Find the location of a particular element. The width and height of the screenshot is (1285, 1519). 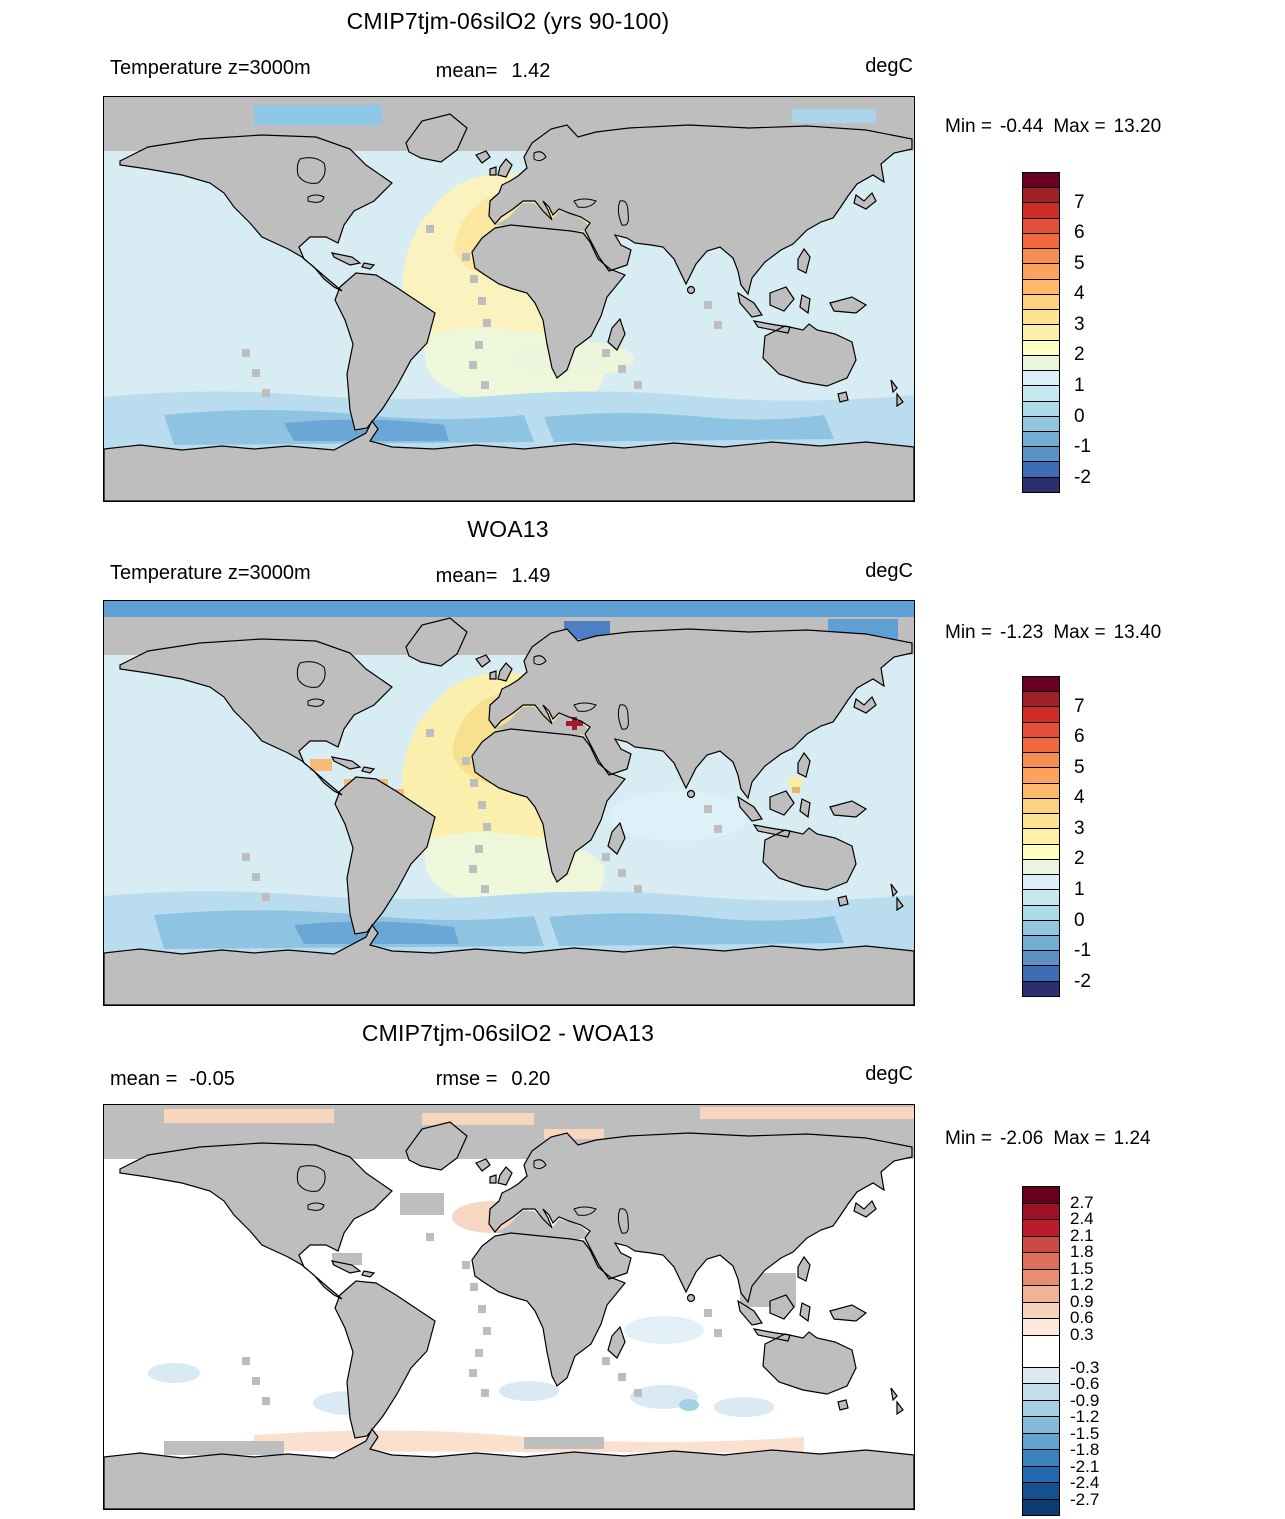

colorbar-tick-label: -2.7 is located at coordinates (1085, 1499).